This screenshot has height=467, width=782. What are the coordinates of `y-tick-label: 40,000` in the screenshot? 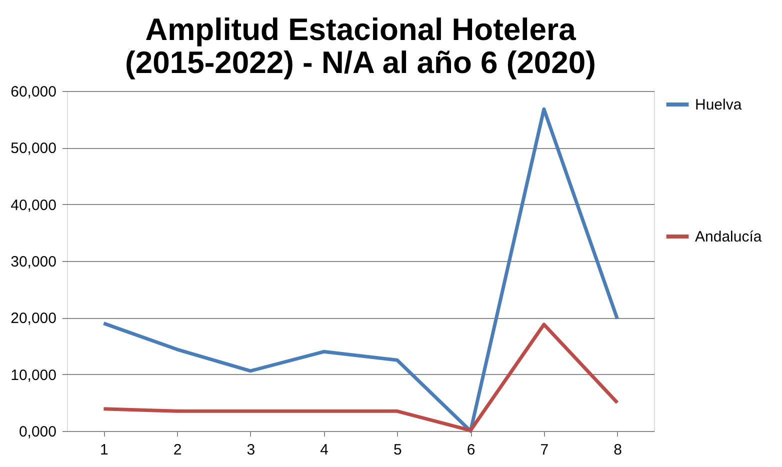 It's located at (33, 205).